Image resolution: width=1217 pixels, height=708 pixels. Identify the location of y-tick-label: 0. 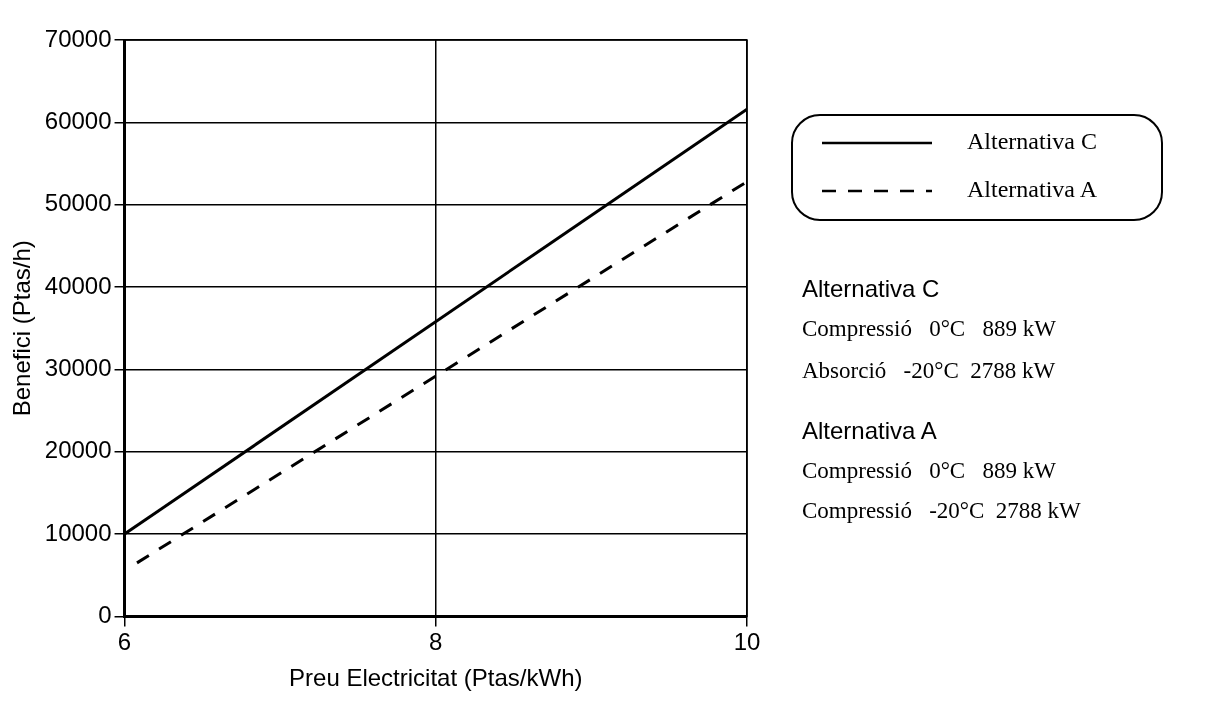
(105, 615).